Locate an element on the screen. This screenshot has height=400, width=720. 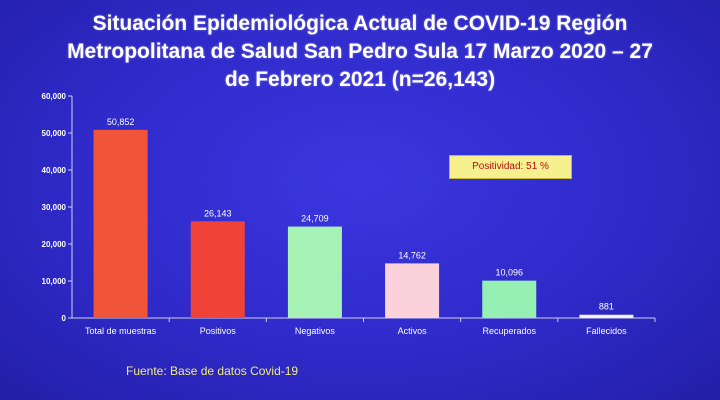
positivity-badge: Positividad: 51 % is located at coordinates (510, 167).